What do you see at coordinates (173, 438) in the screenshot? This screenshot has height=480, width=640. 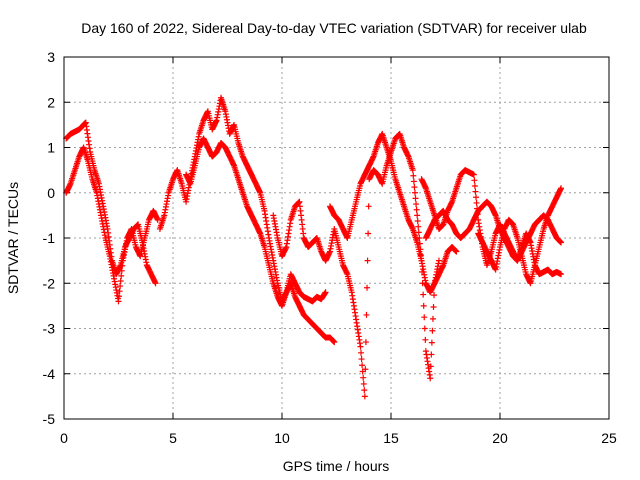 I see `x-tick-label: 5` at bounding box center [173, 438].